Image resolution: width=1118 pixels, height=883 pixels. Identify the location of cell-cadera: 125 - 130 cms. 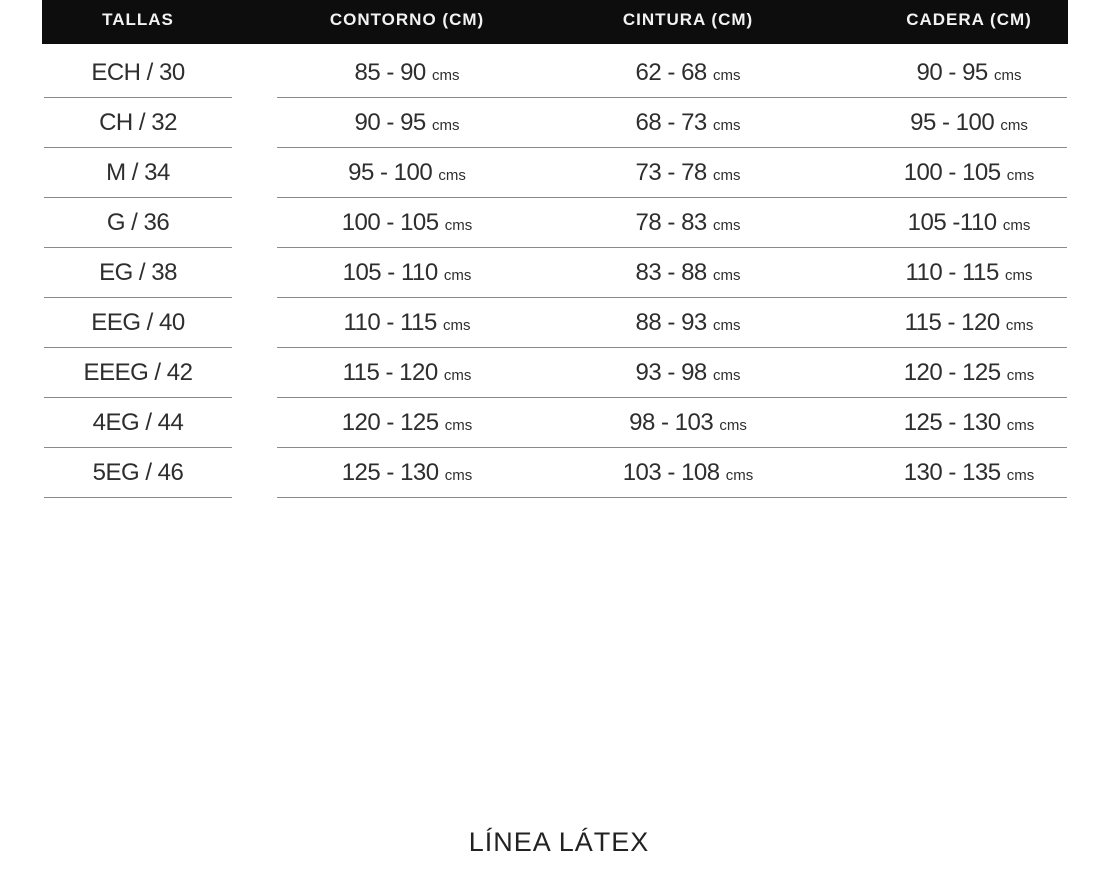
(969, 423).